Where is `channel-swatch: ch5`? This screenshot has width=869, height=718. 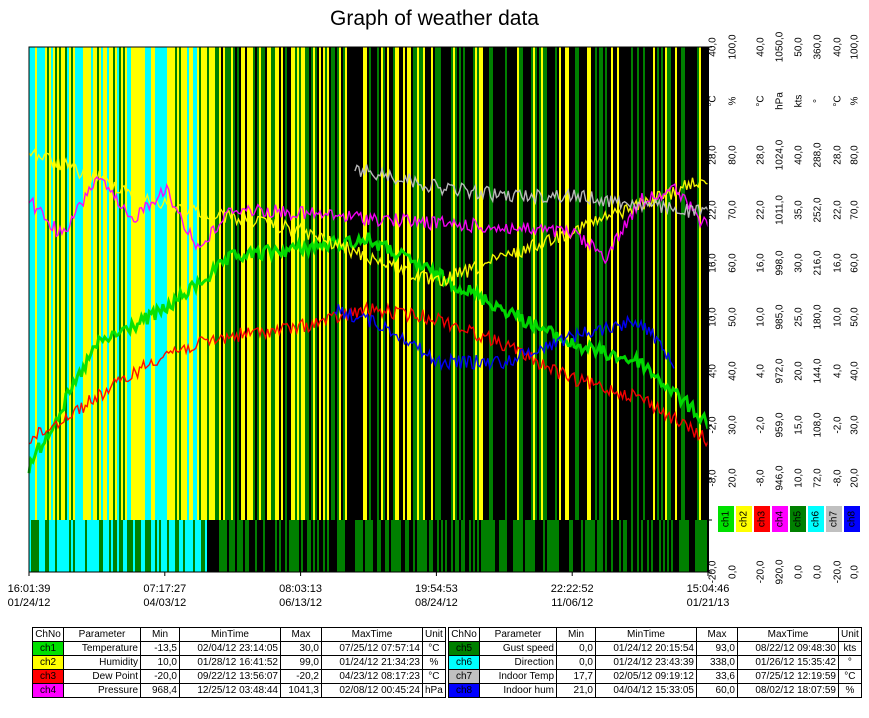 channel-swatch: ch5 is located at coordinates (464, 648).